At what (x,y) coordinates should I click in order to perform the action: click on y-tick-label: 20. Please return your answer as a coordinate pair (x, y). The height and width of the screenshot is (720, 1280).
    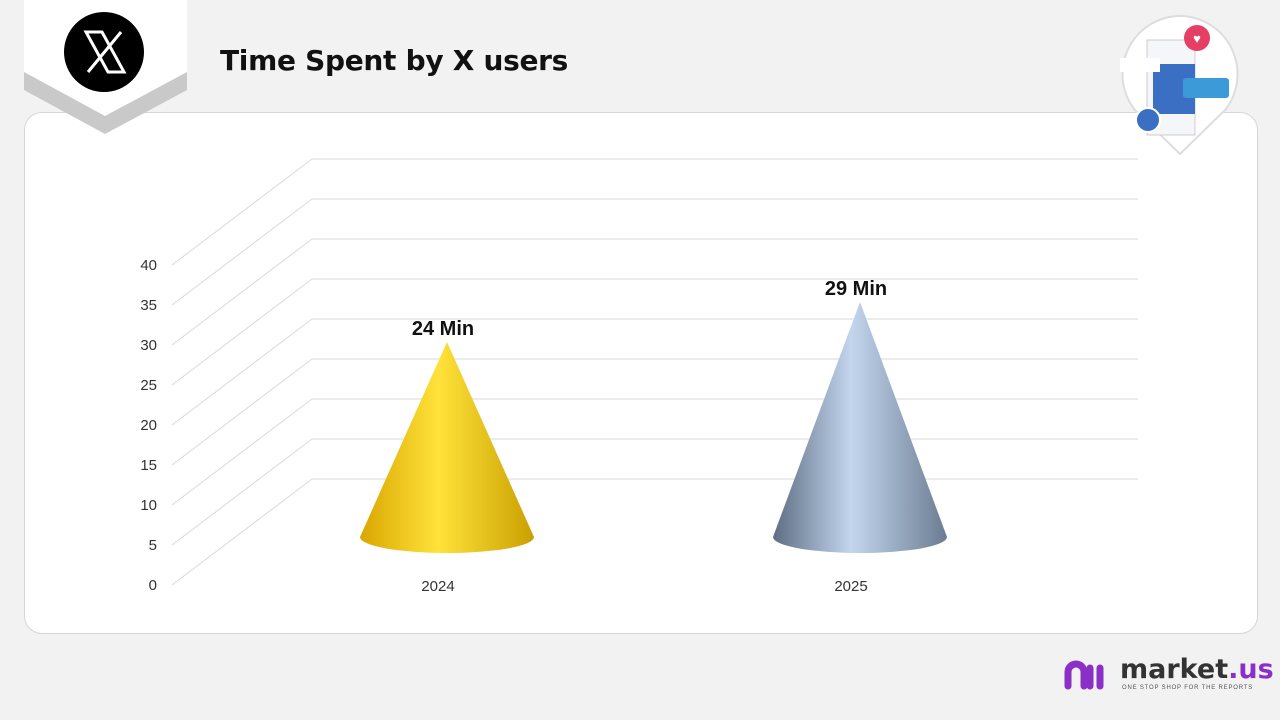
    Looking at the image, I should click on (148, 425).